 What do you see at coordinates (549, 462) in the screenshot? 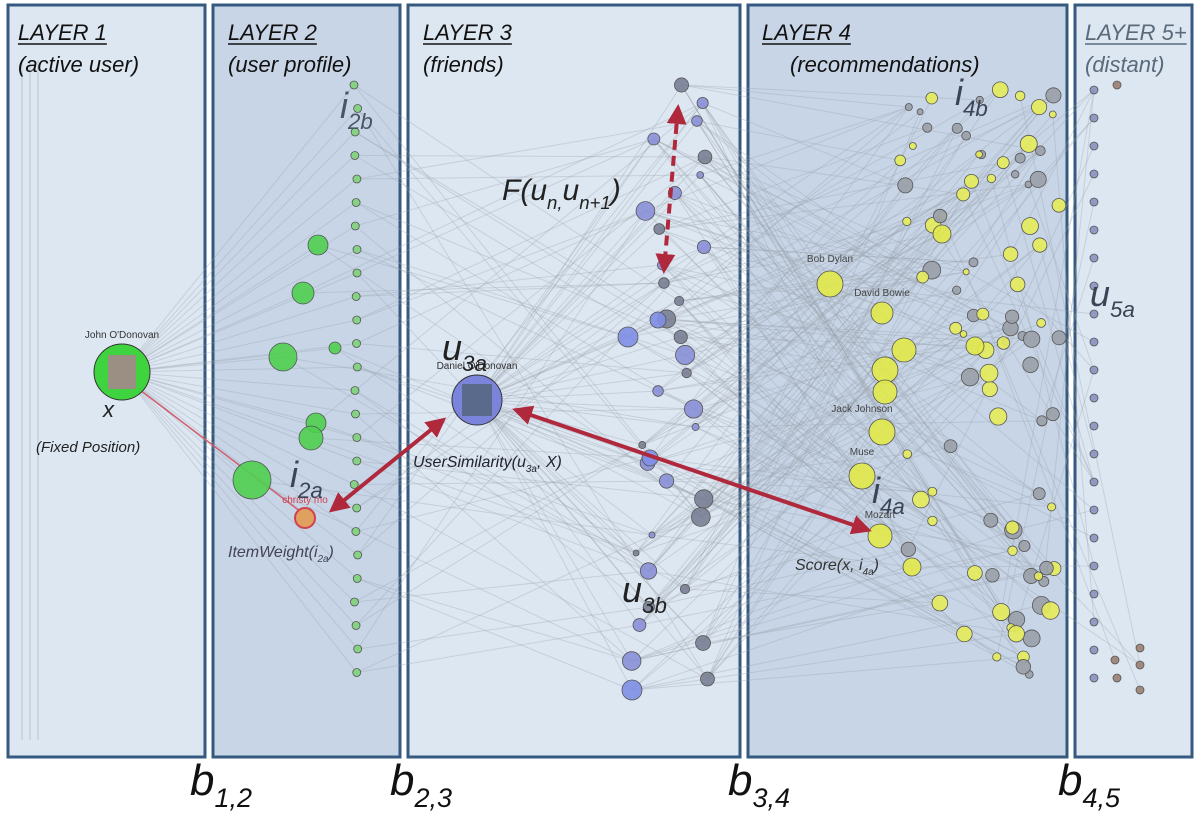
I see `text-part: , X)` at bounding box center [549, 462].